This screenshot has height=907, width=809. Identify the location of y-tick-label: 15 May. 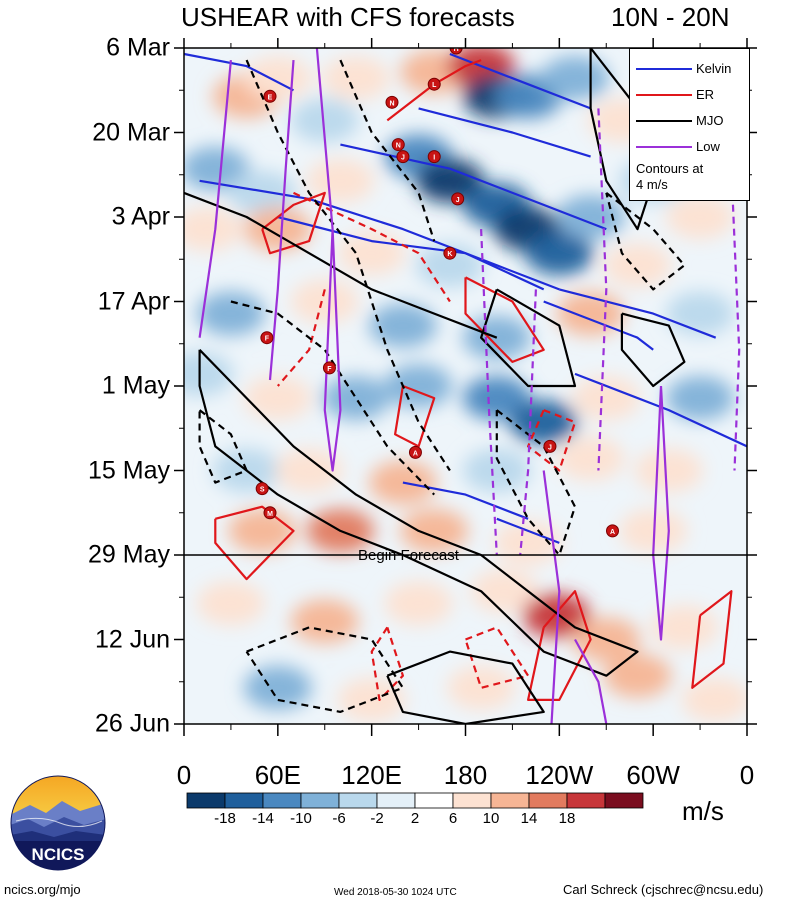
(129, 470).